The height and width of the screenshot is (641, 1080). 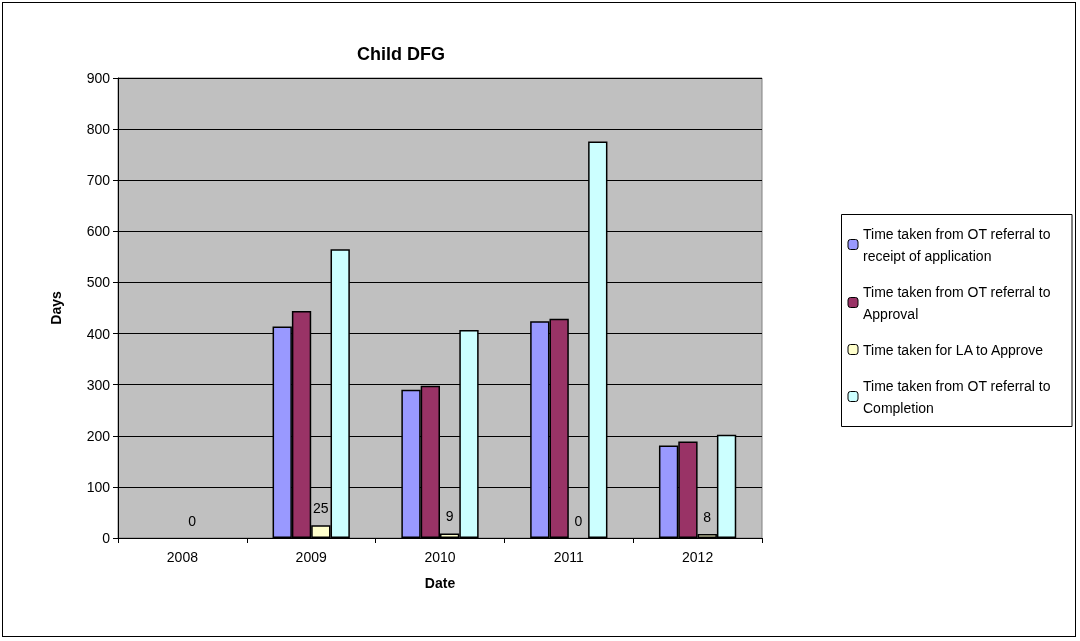 I want to click on x-tick-label: 2011, so click(x=569, y=557).